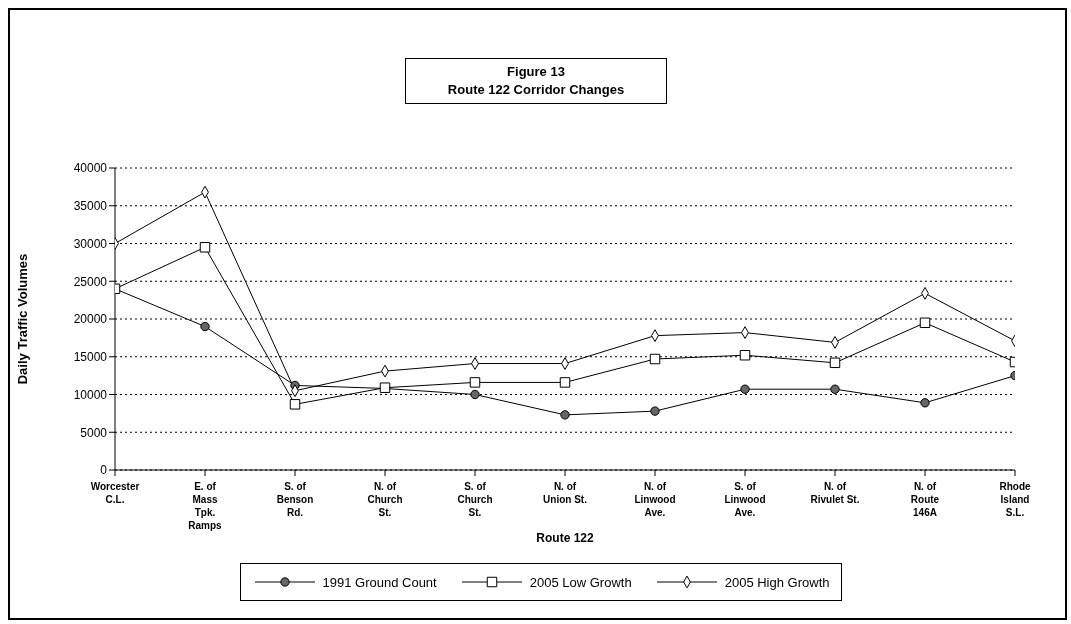  What do you see at coordinates (565, 538) in the screenshot?
I see `x-axis-title: Route 122` at bounding box center [565, 538].